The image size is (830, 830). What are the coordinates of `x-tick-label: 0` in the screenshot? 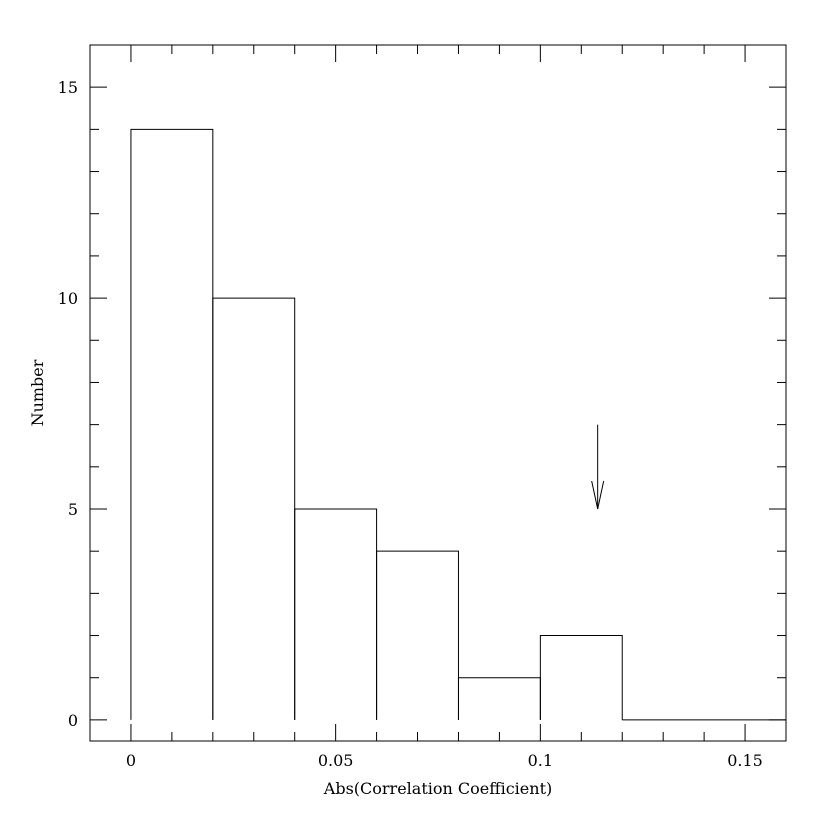 It's located at (131, 760).